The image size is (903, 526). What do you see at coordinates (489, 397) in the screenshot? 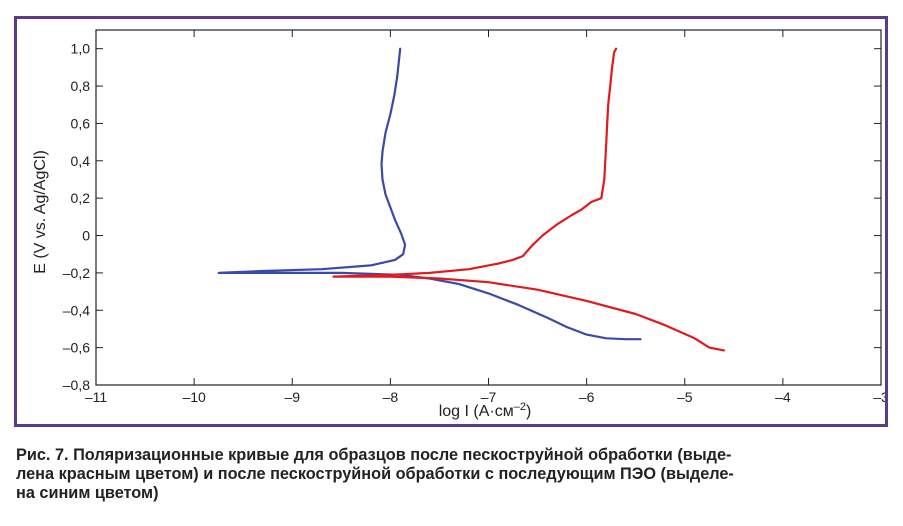
I see `x-tick-label: –7` at bounding box center [489, 397].